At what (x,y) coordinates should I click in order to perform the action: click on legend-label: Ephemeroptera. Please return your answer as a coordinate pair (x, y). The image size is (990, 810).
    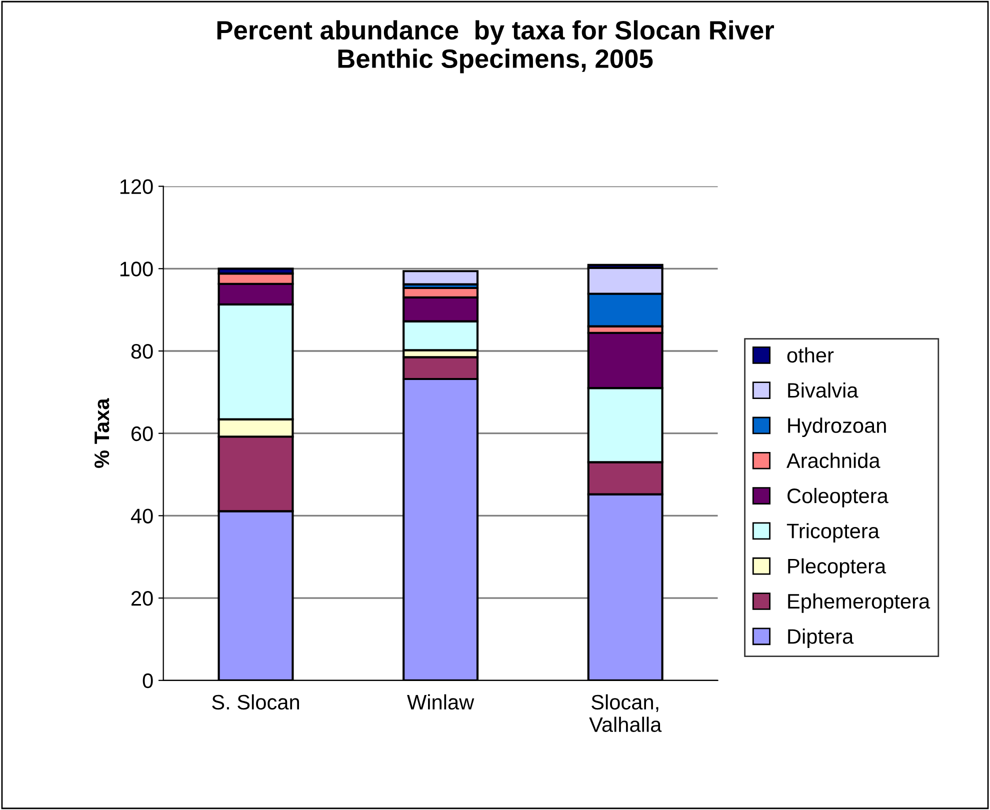
    Looking at the image, I should click on (859, 603).